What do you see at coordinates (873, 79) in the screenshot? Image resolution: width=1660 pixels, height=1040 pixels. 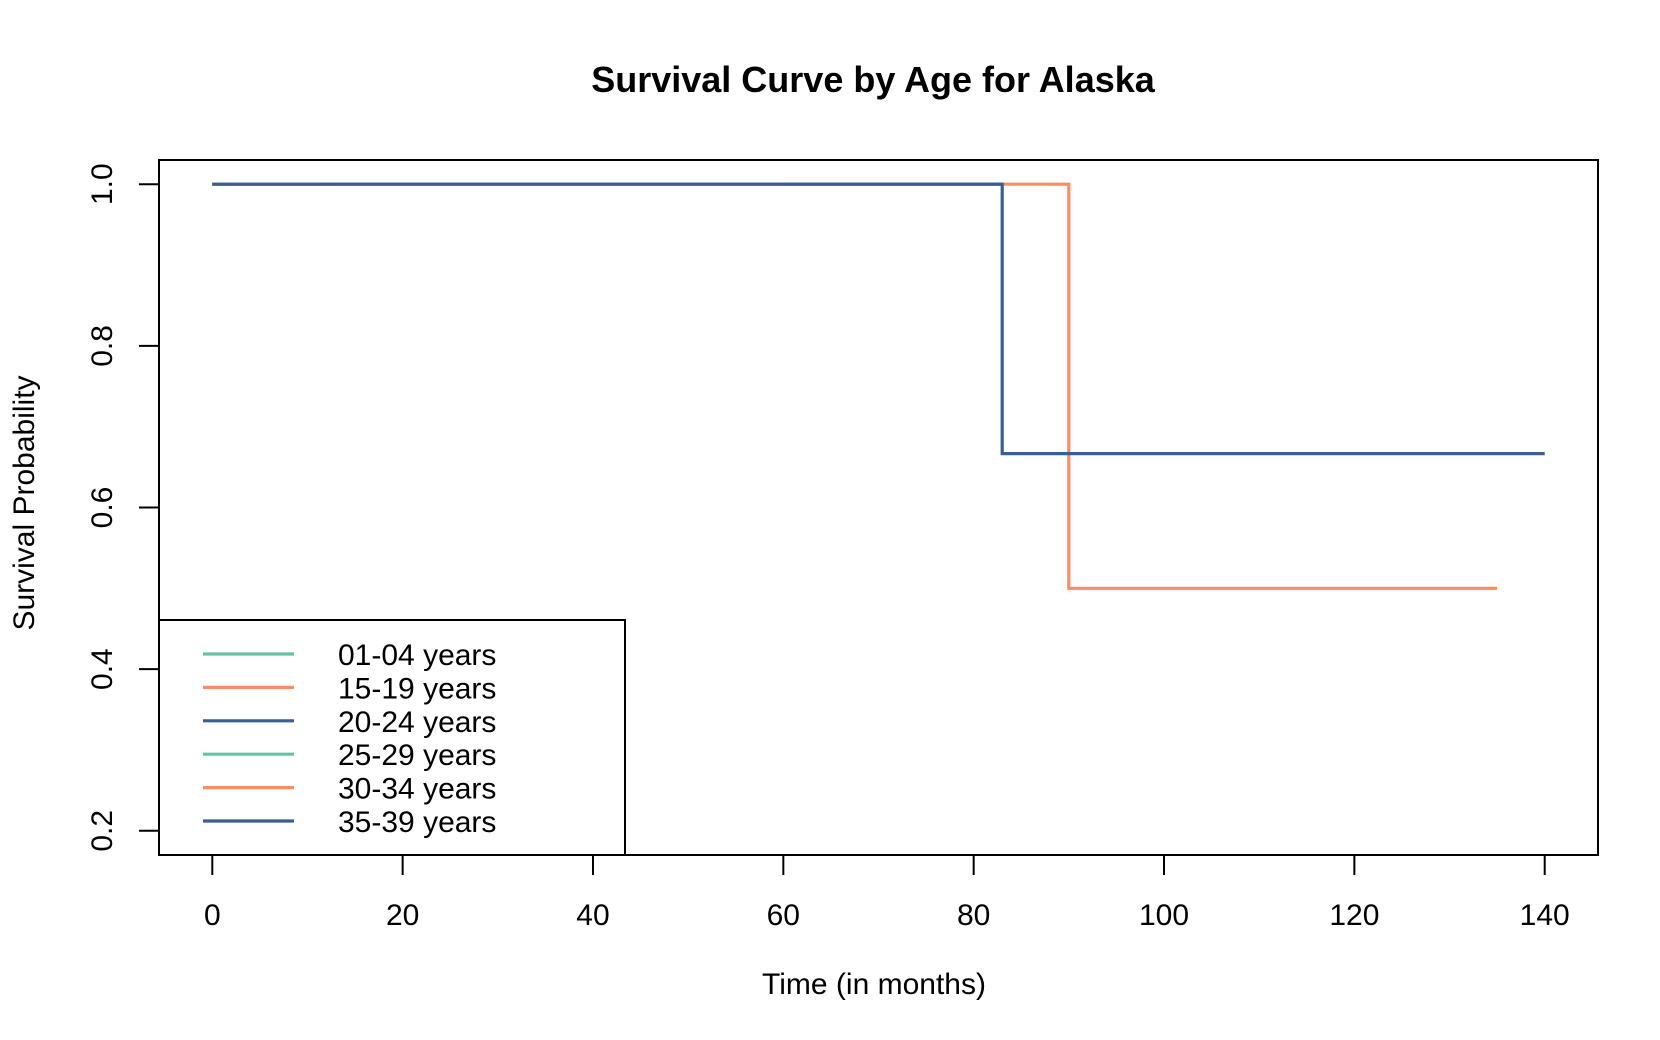 I see `chart-title: Survival Curve by Age for Alaska` at bounding box center [873, 79].